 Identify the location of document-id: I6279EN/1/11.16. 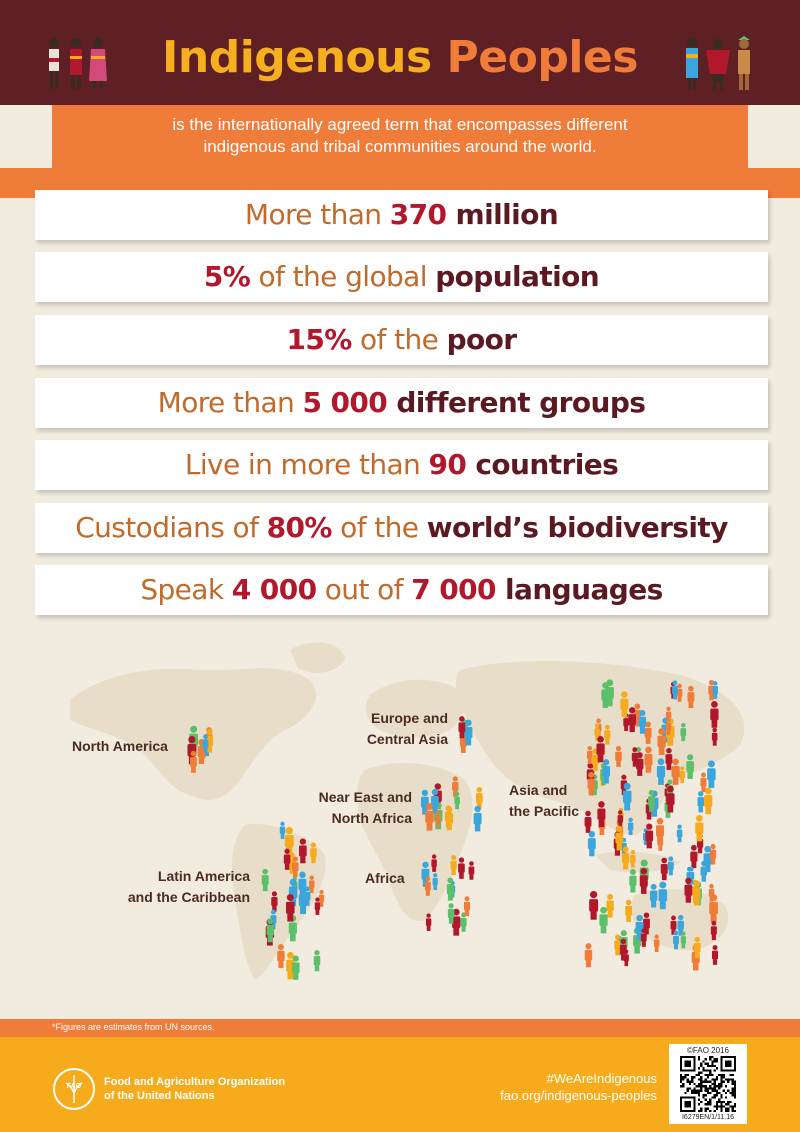
(708, 1117).